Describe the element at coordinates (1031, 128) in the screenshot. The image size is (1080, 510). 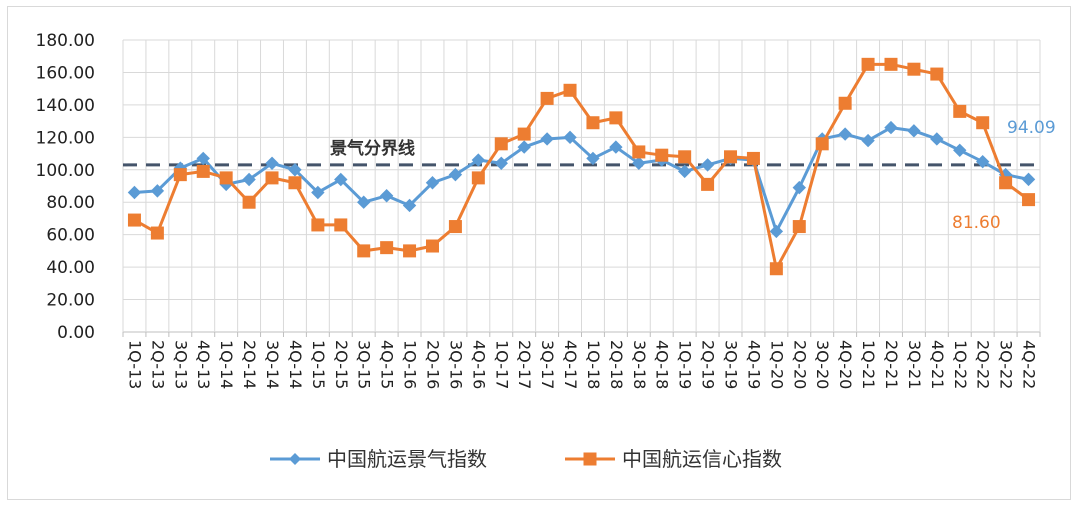
I see `annotation-label: 94.09` at that location.